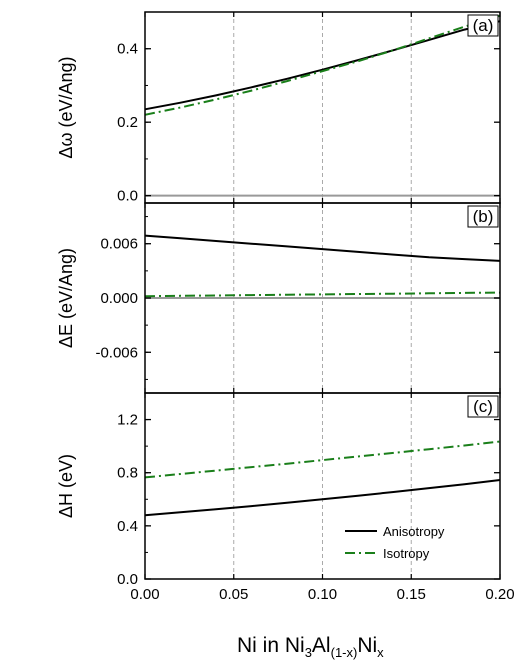 The image size is (525, 666). I want to click on xlabel-main: Ni in Ni, so click(271, 645).